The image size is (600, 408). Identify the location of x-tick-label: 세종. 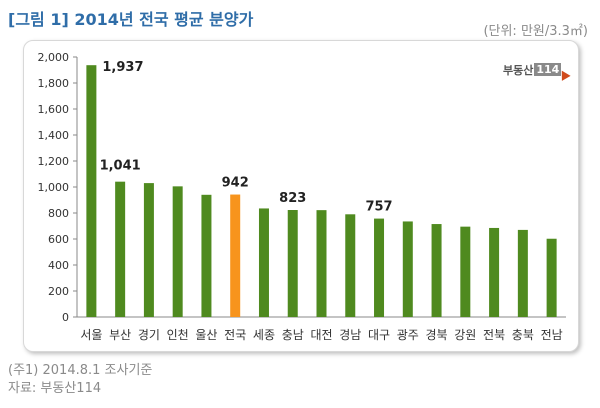
(264, 335).